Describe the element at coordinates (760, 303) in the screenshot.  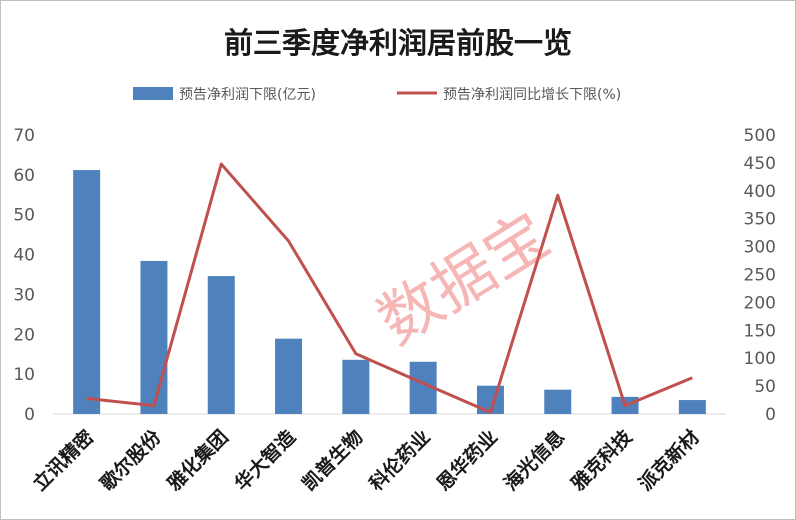
I see `y-right-tick-label: 200` at that location.